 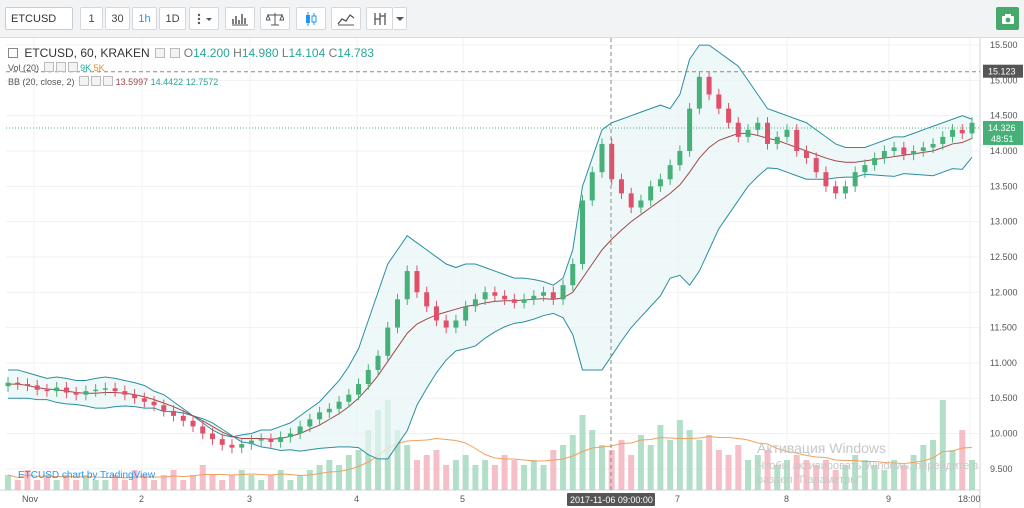 I want to click on price-tick-label: 15.500, so click(x=1004, y=45).